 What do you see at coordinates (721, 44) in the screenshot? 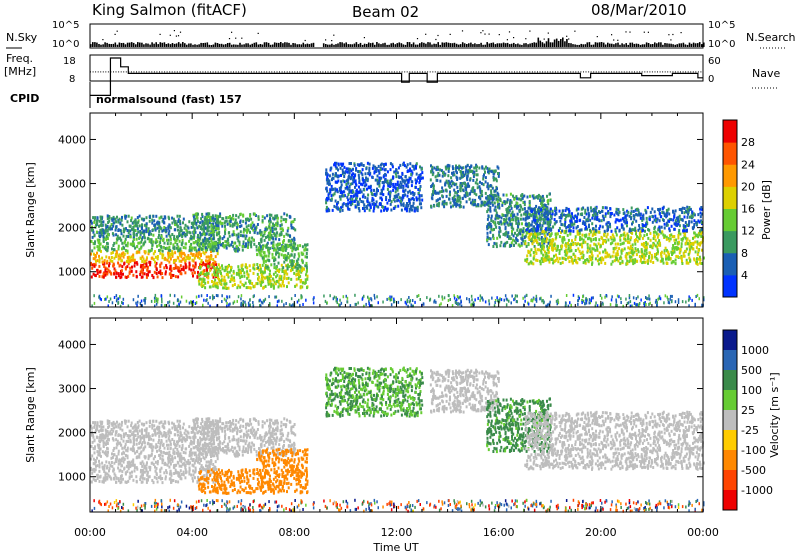
I see `nsearch-tick-bottom: 10^0` at bounding box center [721, 44].